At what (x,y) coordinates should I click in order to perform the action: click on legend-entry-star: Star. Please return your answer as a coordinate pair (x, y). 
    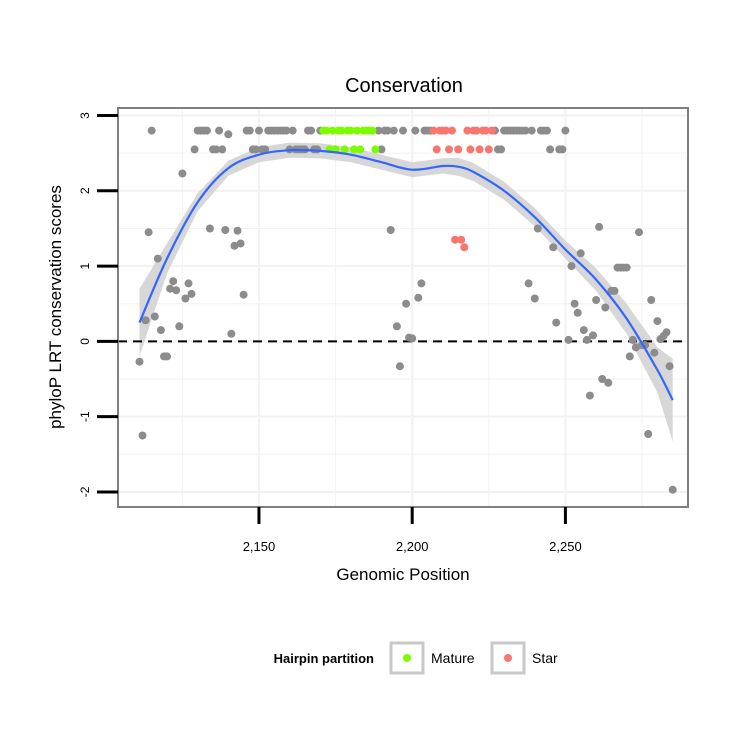
    Looking at the image, I should click on (524, 658).